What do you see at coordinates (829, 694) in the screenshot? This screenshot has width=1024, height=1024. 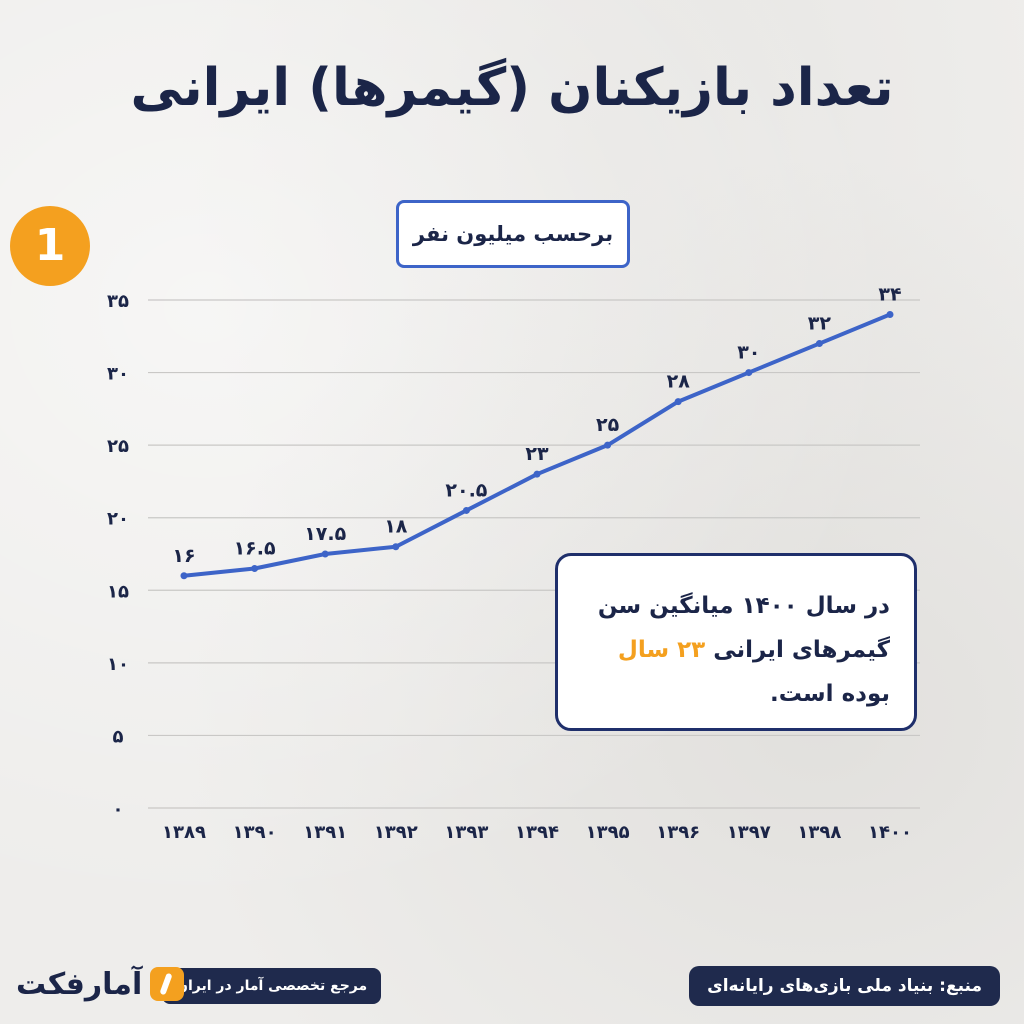 I see `note-text-2: بوده است.` at bounding box center [829, 694].